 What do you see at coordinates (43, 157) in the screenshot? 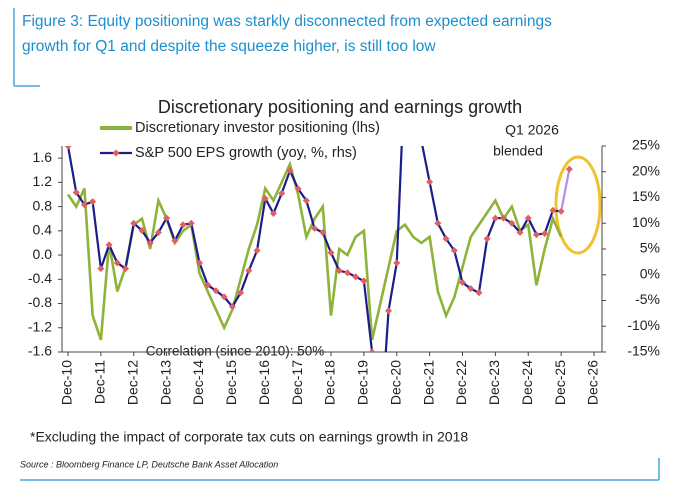
I see `y-tick-label: 1.6` at bounding box center [43, 157].